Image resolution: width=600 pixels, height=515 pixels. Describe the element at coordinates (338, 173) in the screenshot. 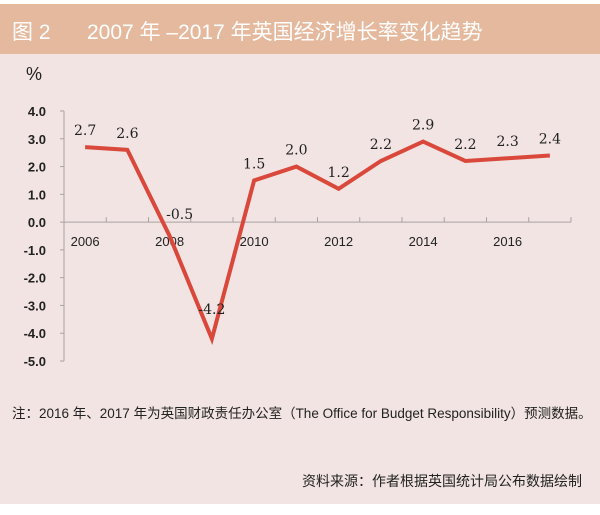

I see `data-label: 1.2` at that location.